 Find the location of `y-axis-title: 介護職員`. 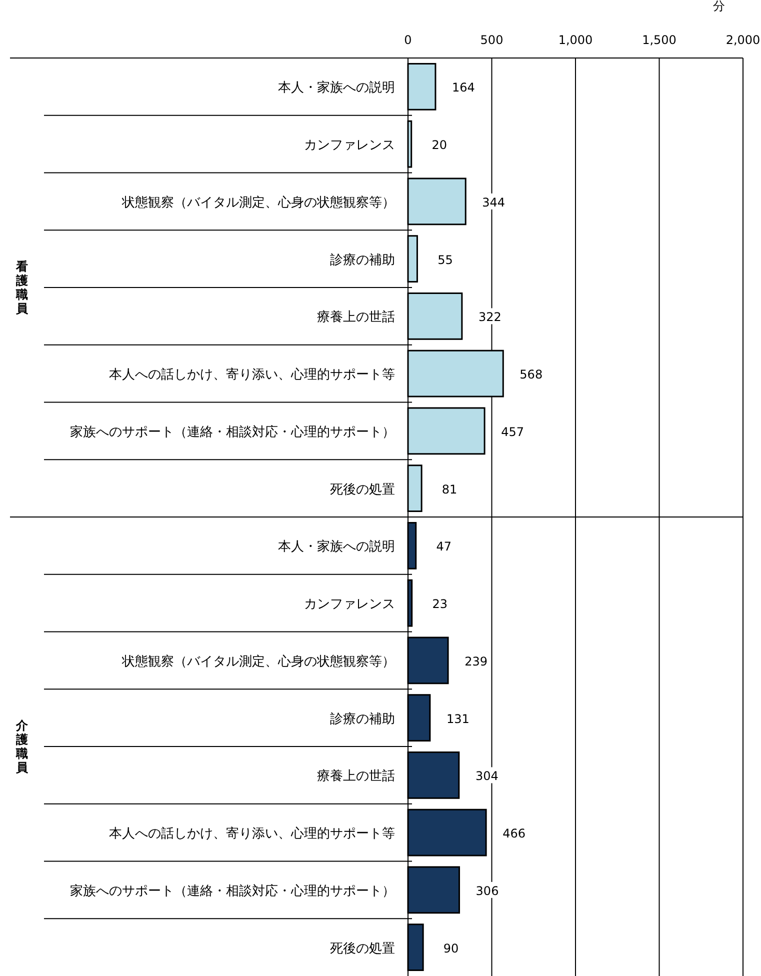

y-axis-title: 介護職員 is located at coordinates (22, 746).